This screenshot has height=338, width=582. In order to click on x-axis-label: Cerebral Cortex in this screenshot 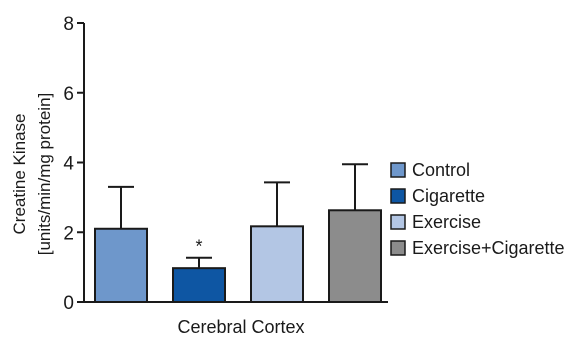, I will do `click(240, 327)`.